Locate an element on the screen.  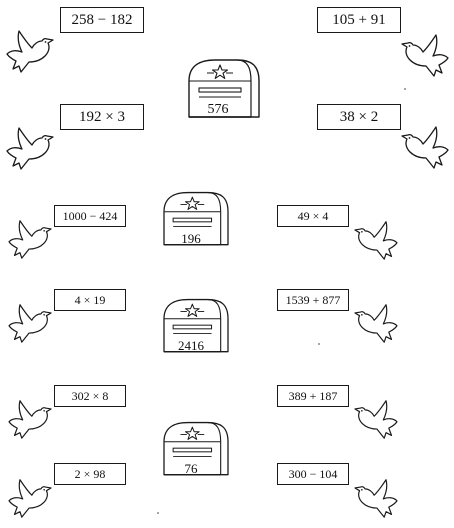
expression-text: 105 + 91 is located at coordinates (359, 19).